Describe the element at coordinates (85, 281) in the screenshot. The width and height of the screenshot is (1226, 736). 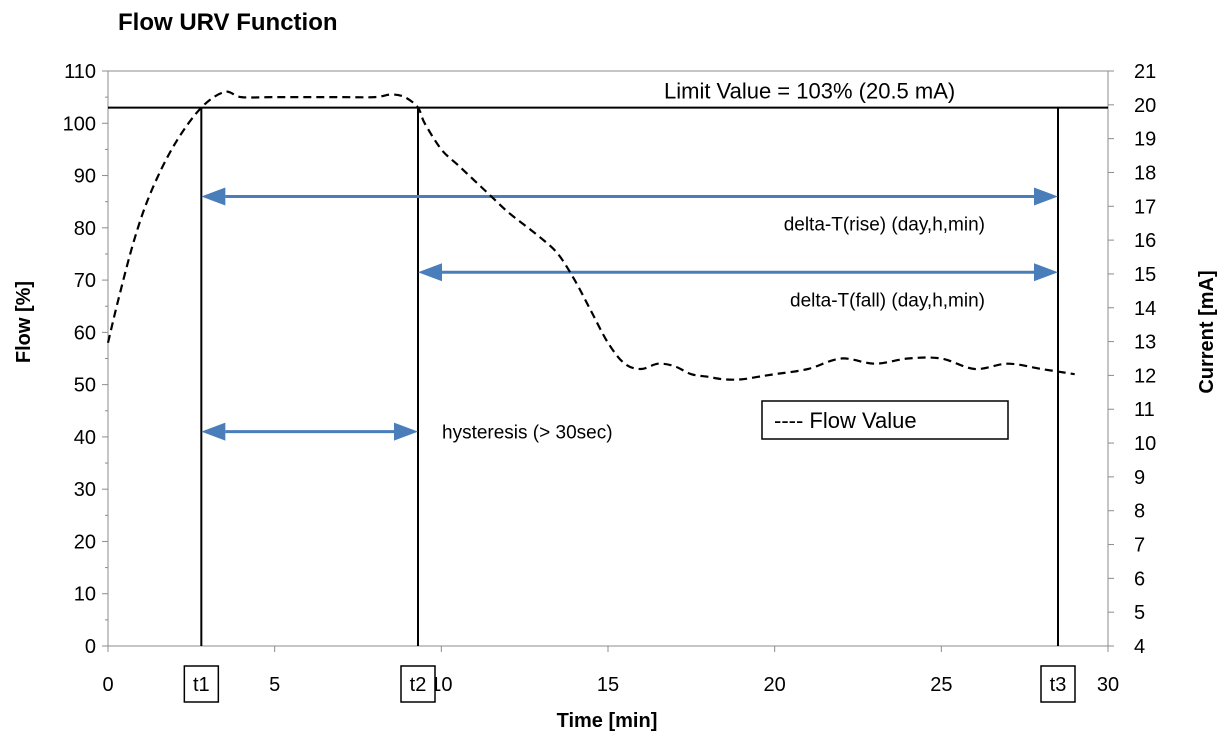
I see `y-tick-label: 70` at that location.